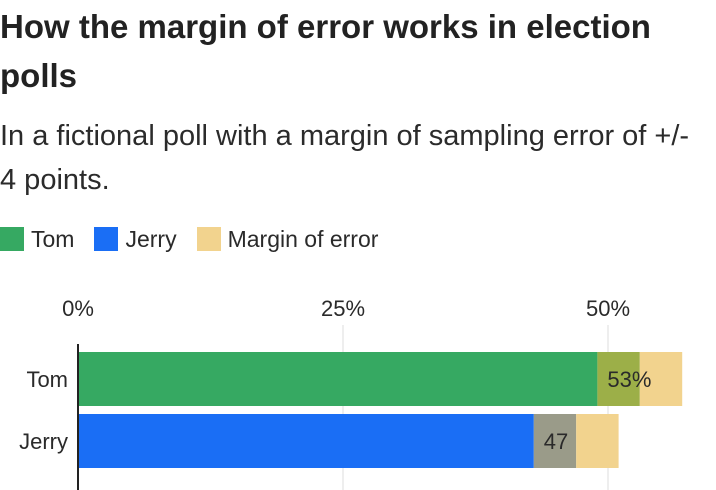  Describe the element at coordinates (338, 379) in the screenshot. I see `bar-tom` at that location.